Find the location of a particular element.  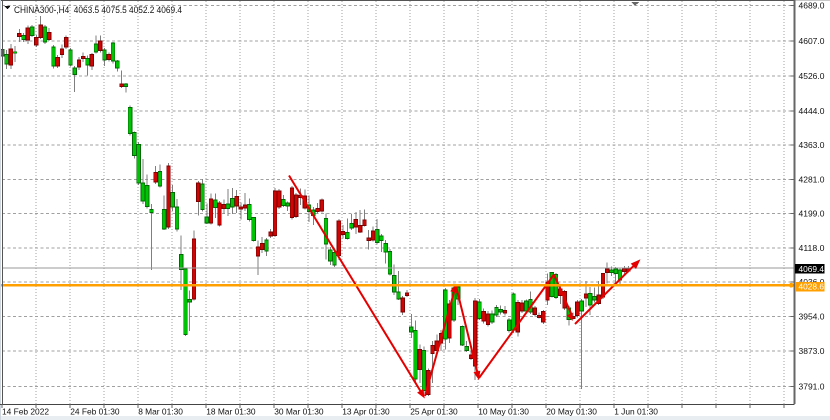

svg-text: 4607.0 is located at coordinates (812, 41).